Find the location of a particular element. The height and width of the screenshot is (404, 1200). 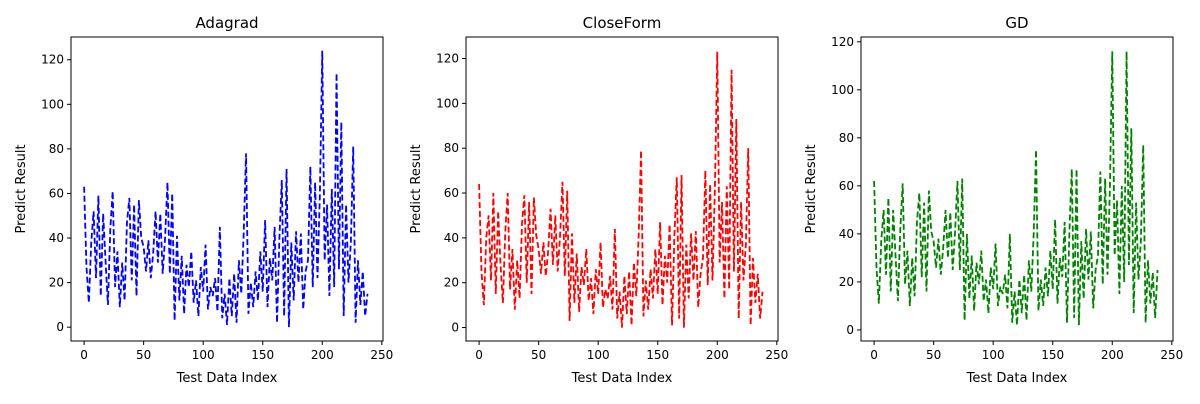

chart-title: CloseForm is located at coordinates (622, 23).